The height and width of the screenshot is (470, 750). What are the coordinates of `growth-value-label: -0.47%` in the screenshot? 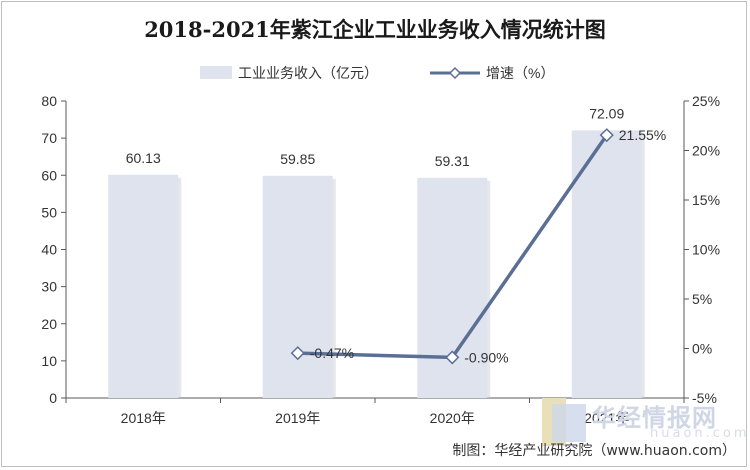 It's located at (332, 353).